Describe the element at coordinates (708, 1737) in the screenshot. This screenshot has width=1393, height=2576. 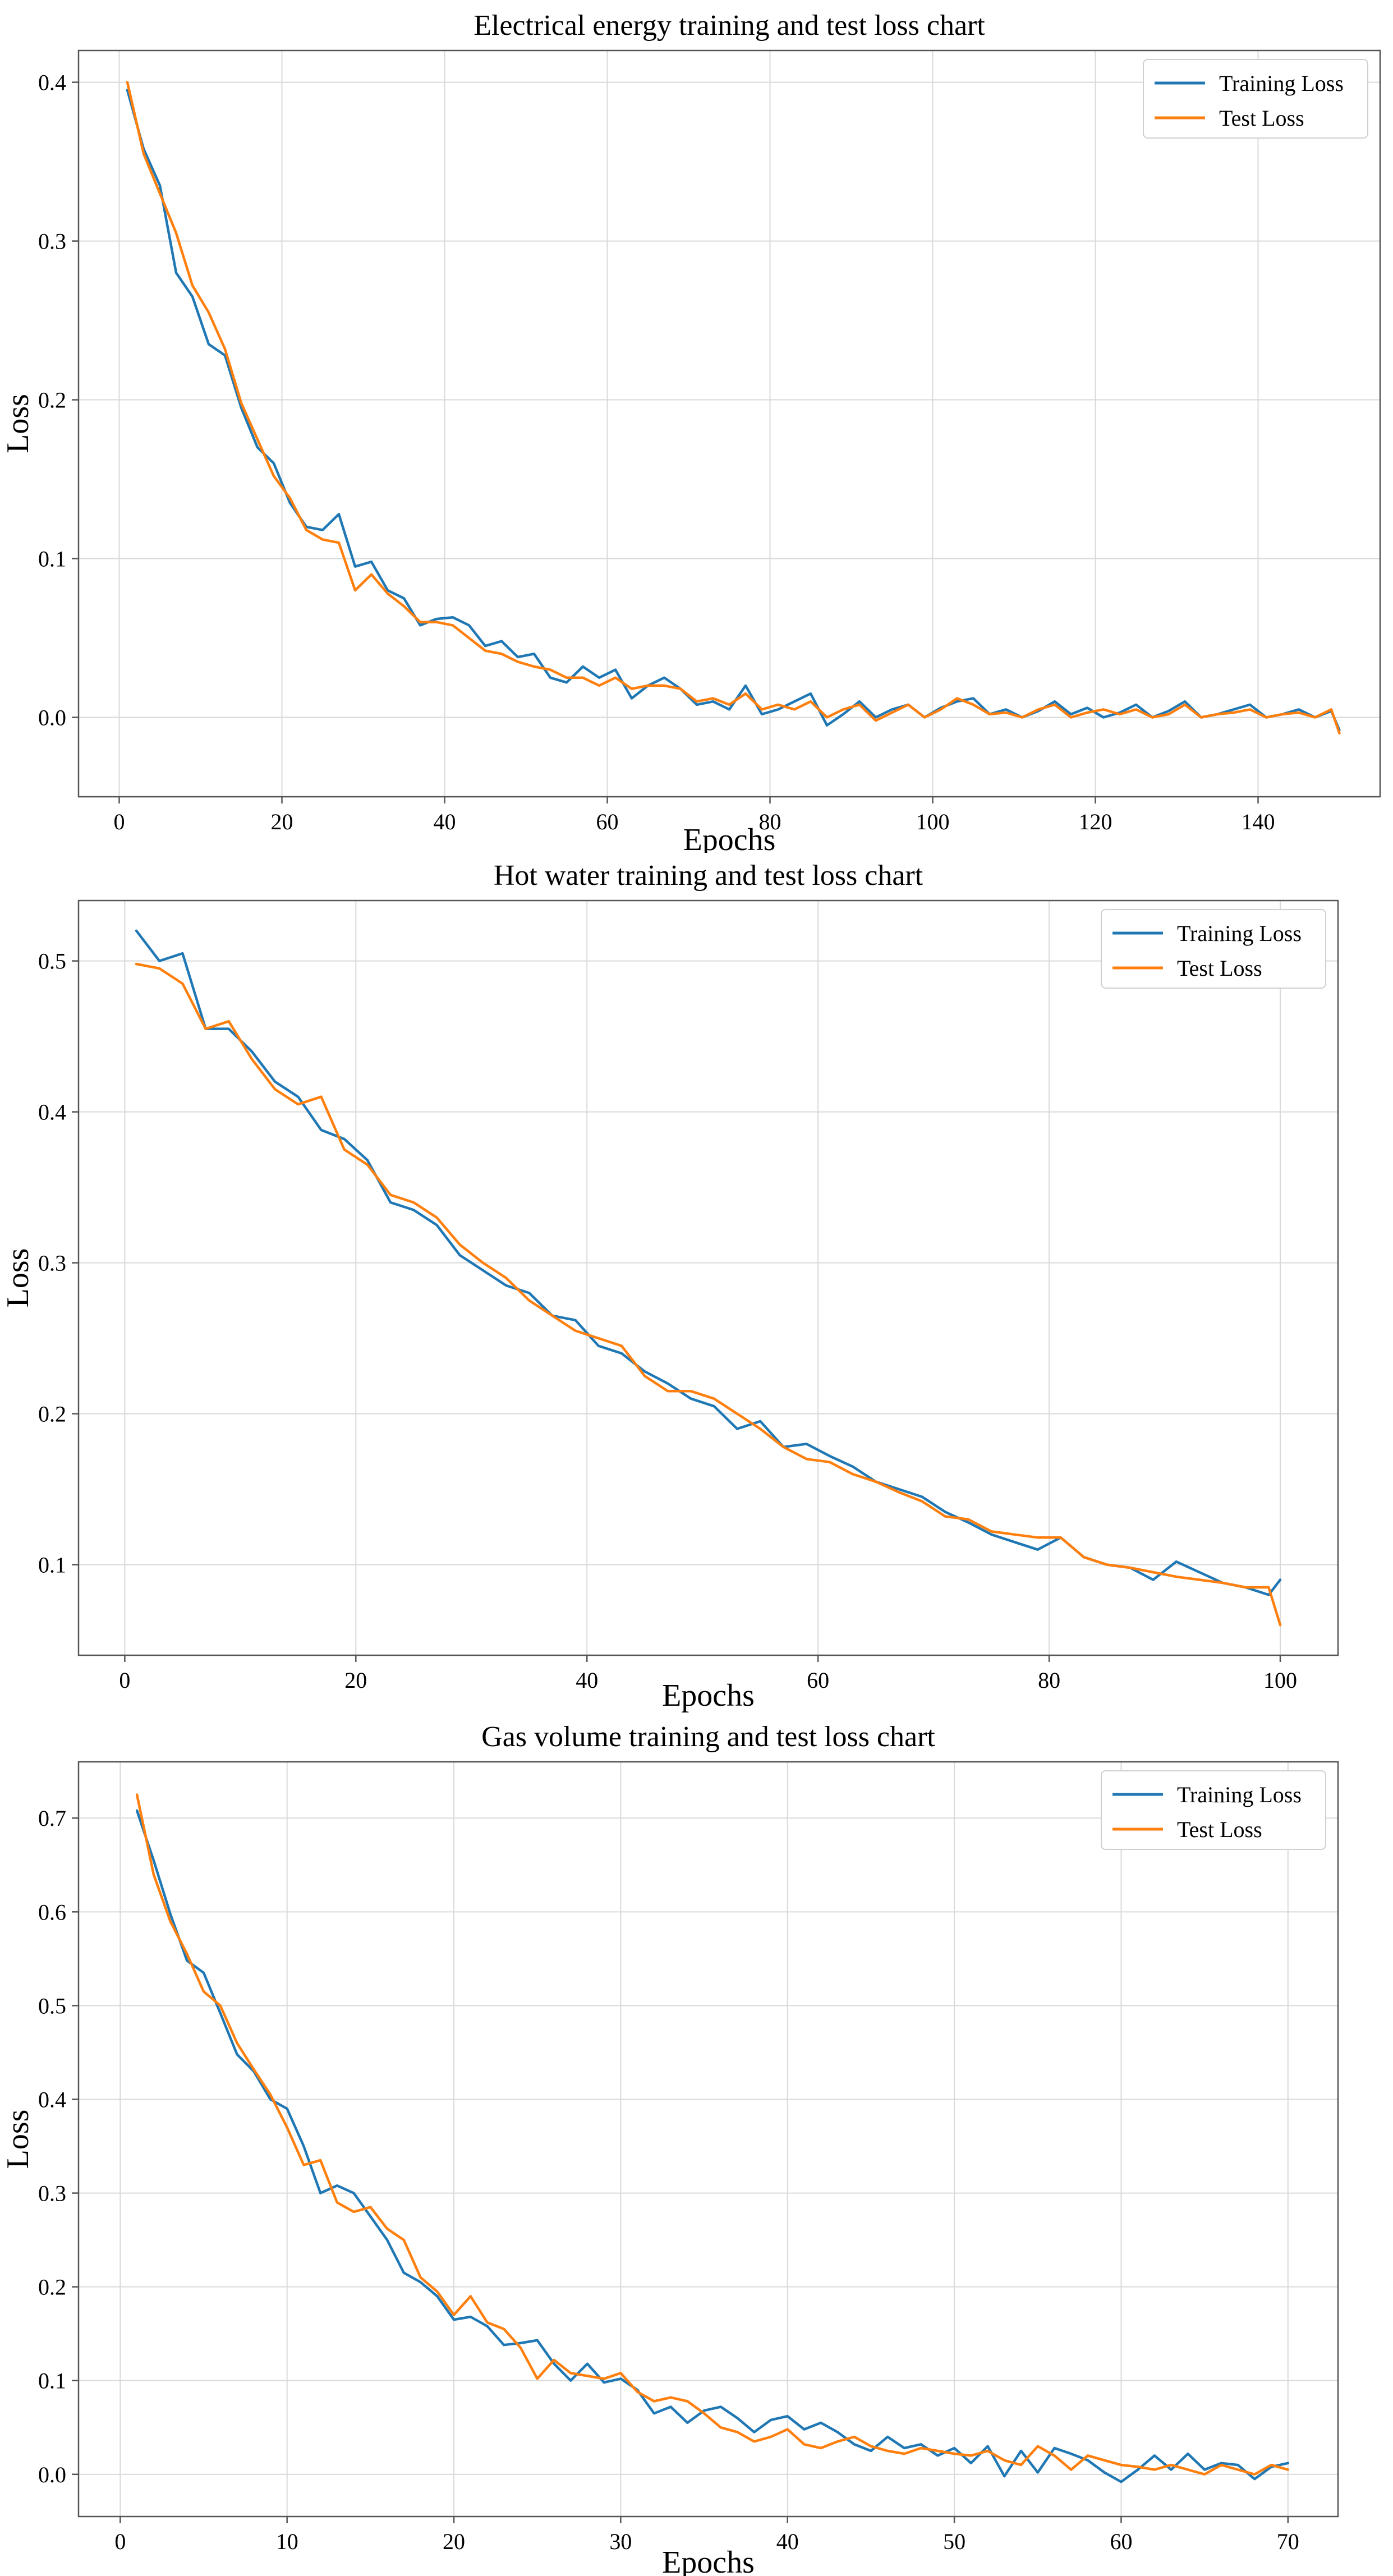
I see `chart-title: Gas volume training and test loss chart` at that location.